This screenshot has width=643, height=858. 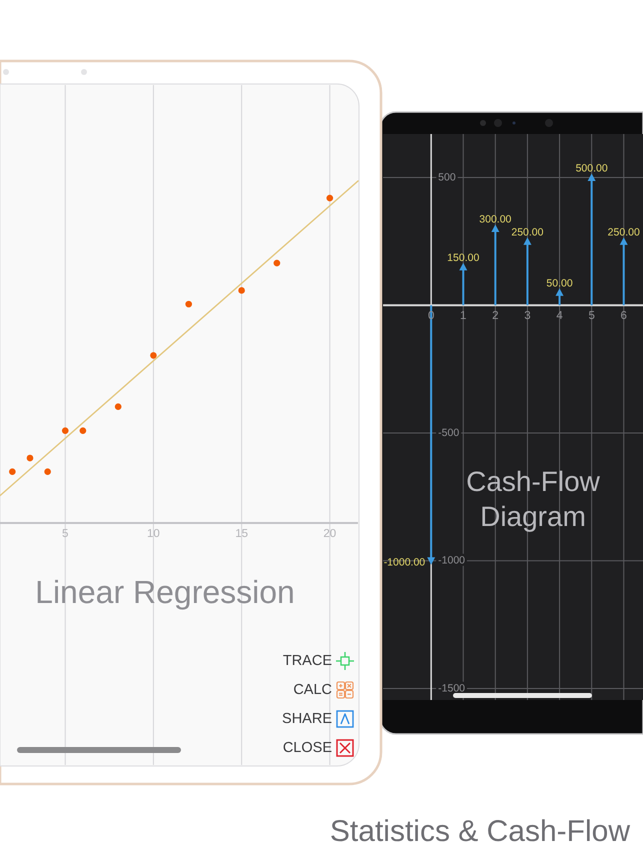 I want to click on x-tick-label: 1, so click(x=463, y=316).